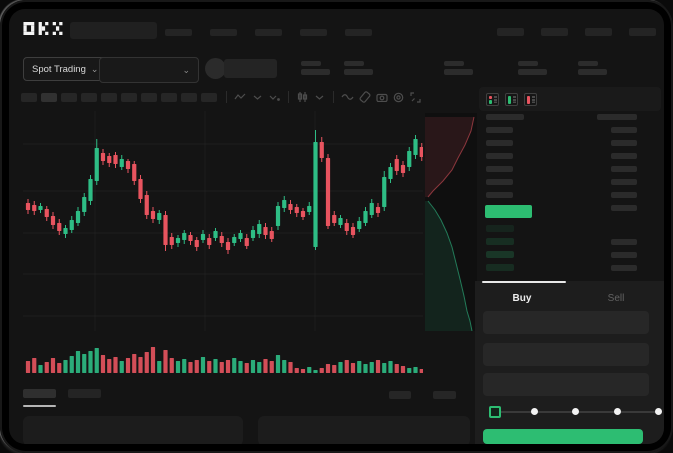  What do you see at coordinates (381, 97) in the screenshot?
I see `camera-icon` at bounding box center [381, 97].